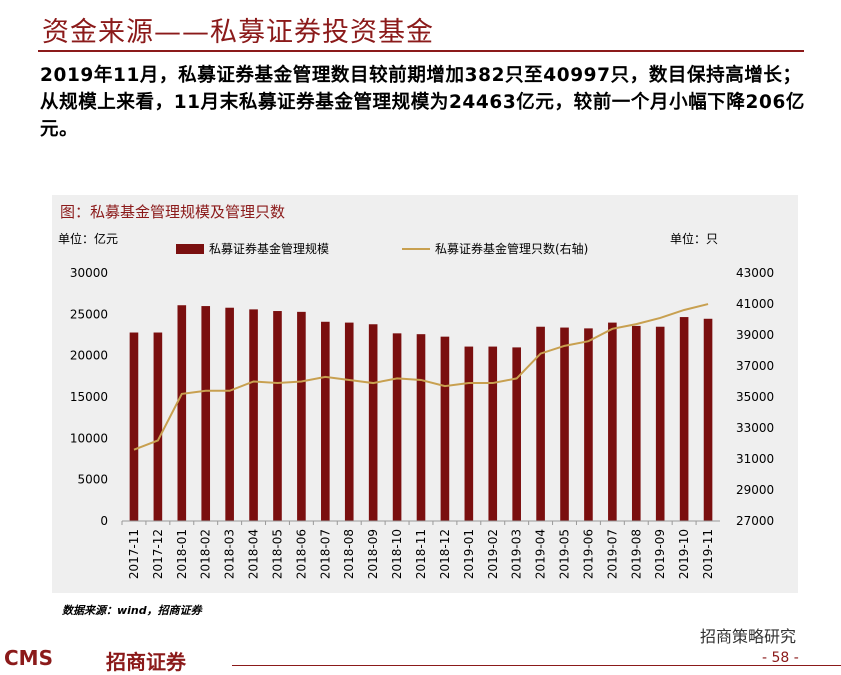 The image size is (841, 675). What do you see at coordinates (373, 554) in the screenshot?
I see `x-tick-label: 2018-09` at bounding box center [373, 554].